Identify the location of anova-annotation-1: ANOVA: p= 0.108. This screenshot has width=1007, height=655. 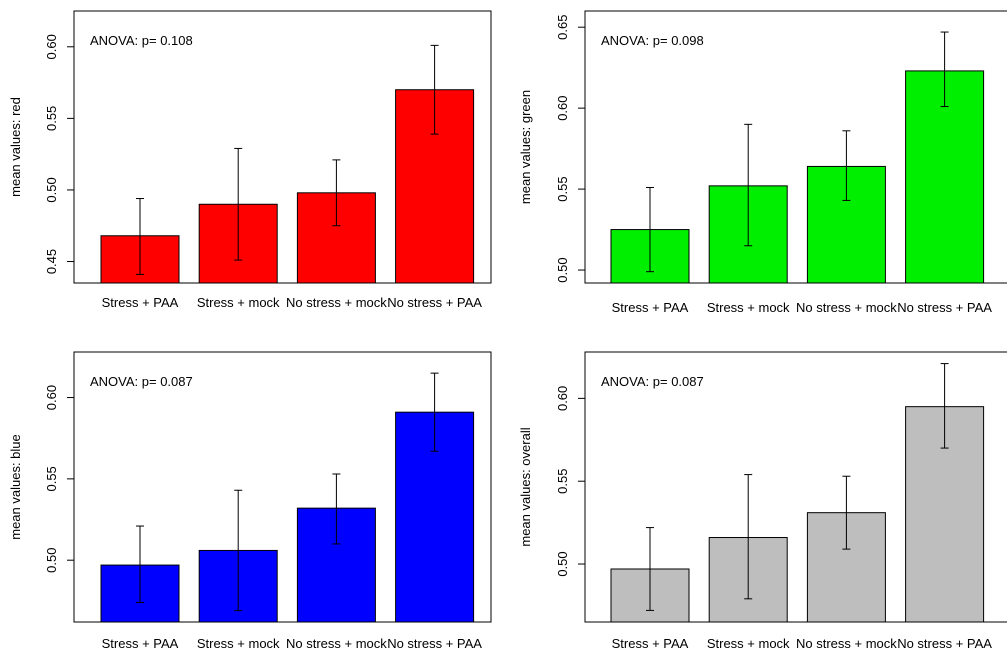
(141, 40).